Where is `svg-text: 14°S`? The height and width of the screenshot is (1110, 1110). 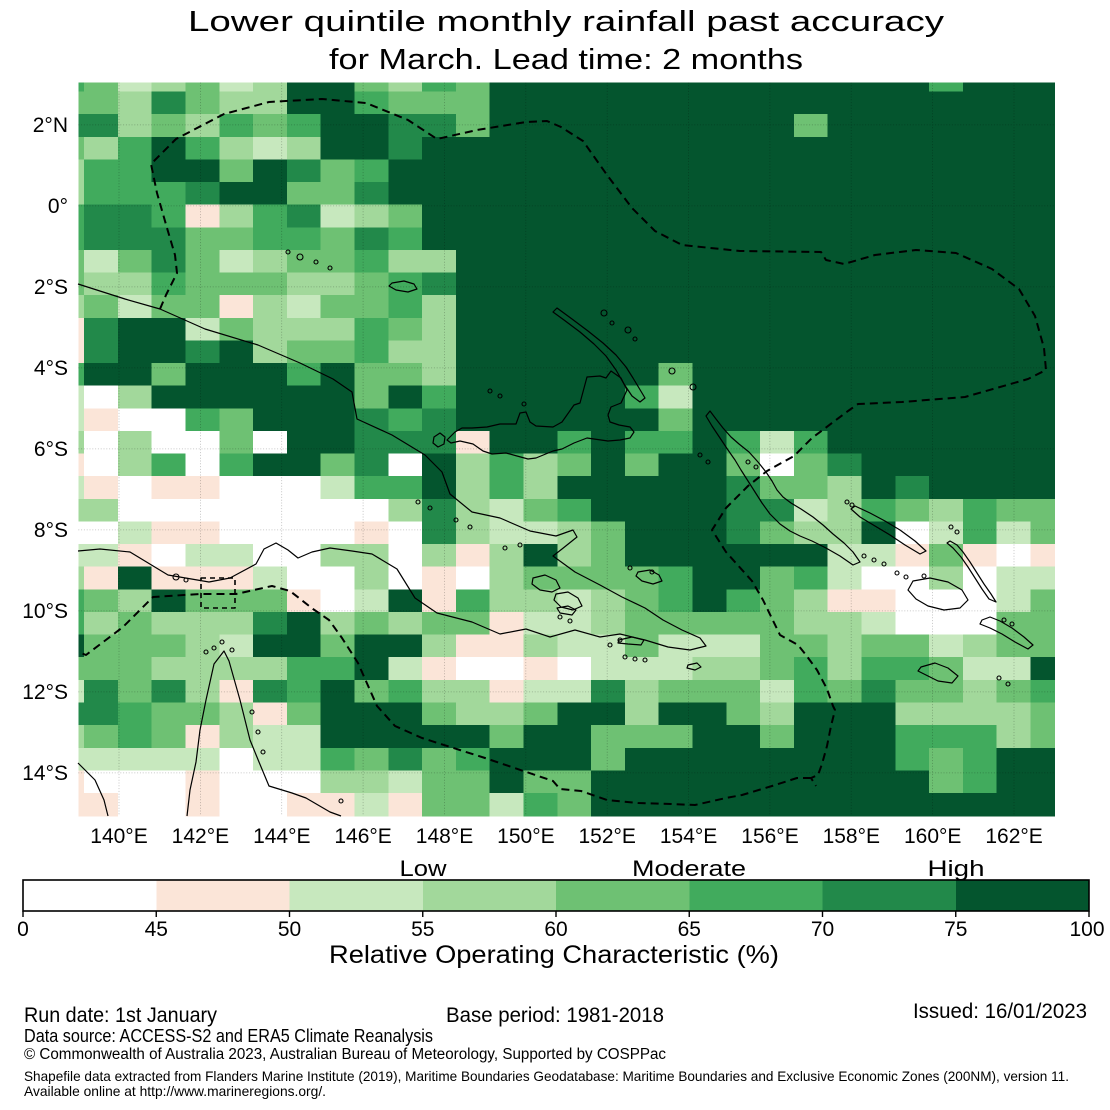 svg-text: 14°S is located at coordinates (45, 773).